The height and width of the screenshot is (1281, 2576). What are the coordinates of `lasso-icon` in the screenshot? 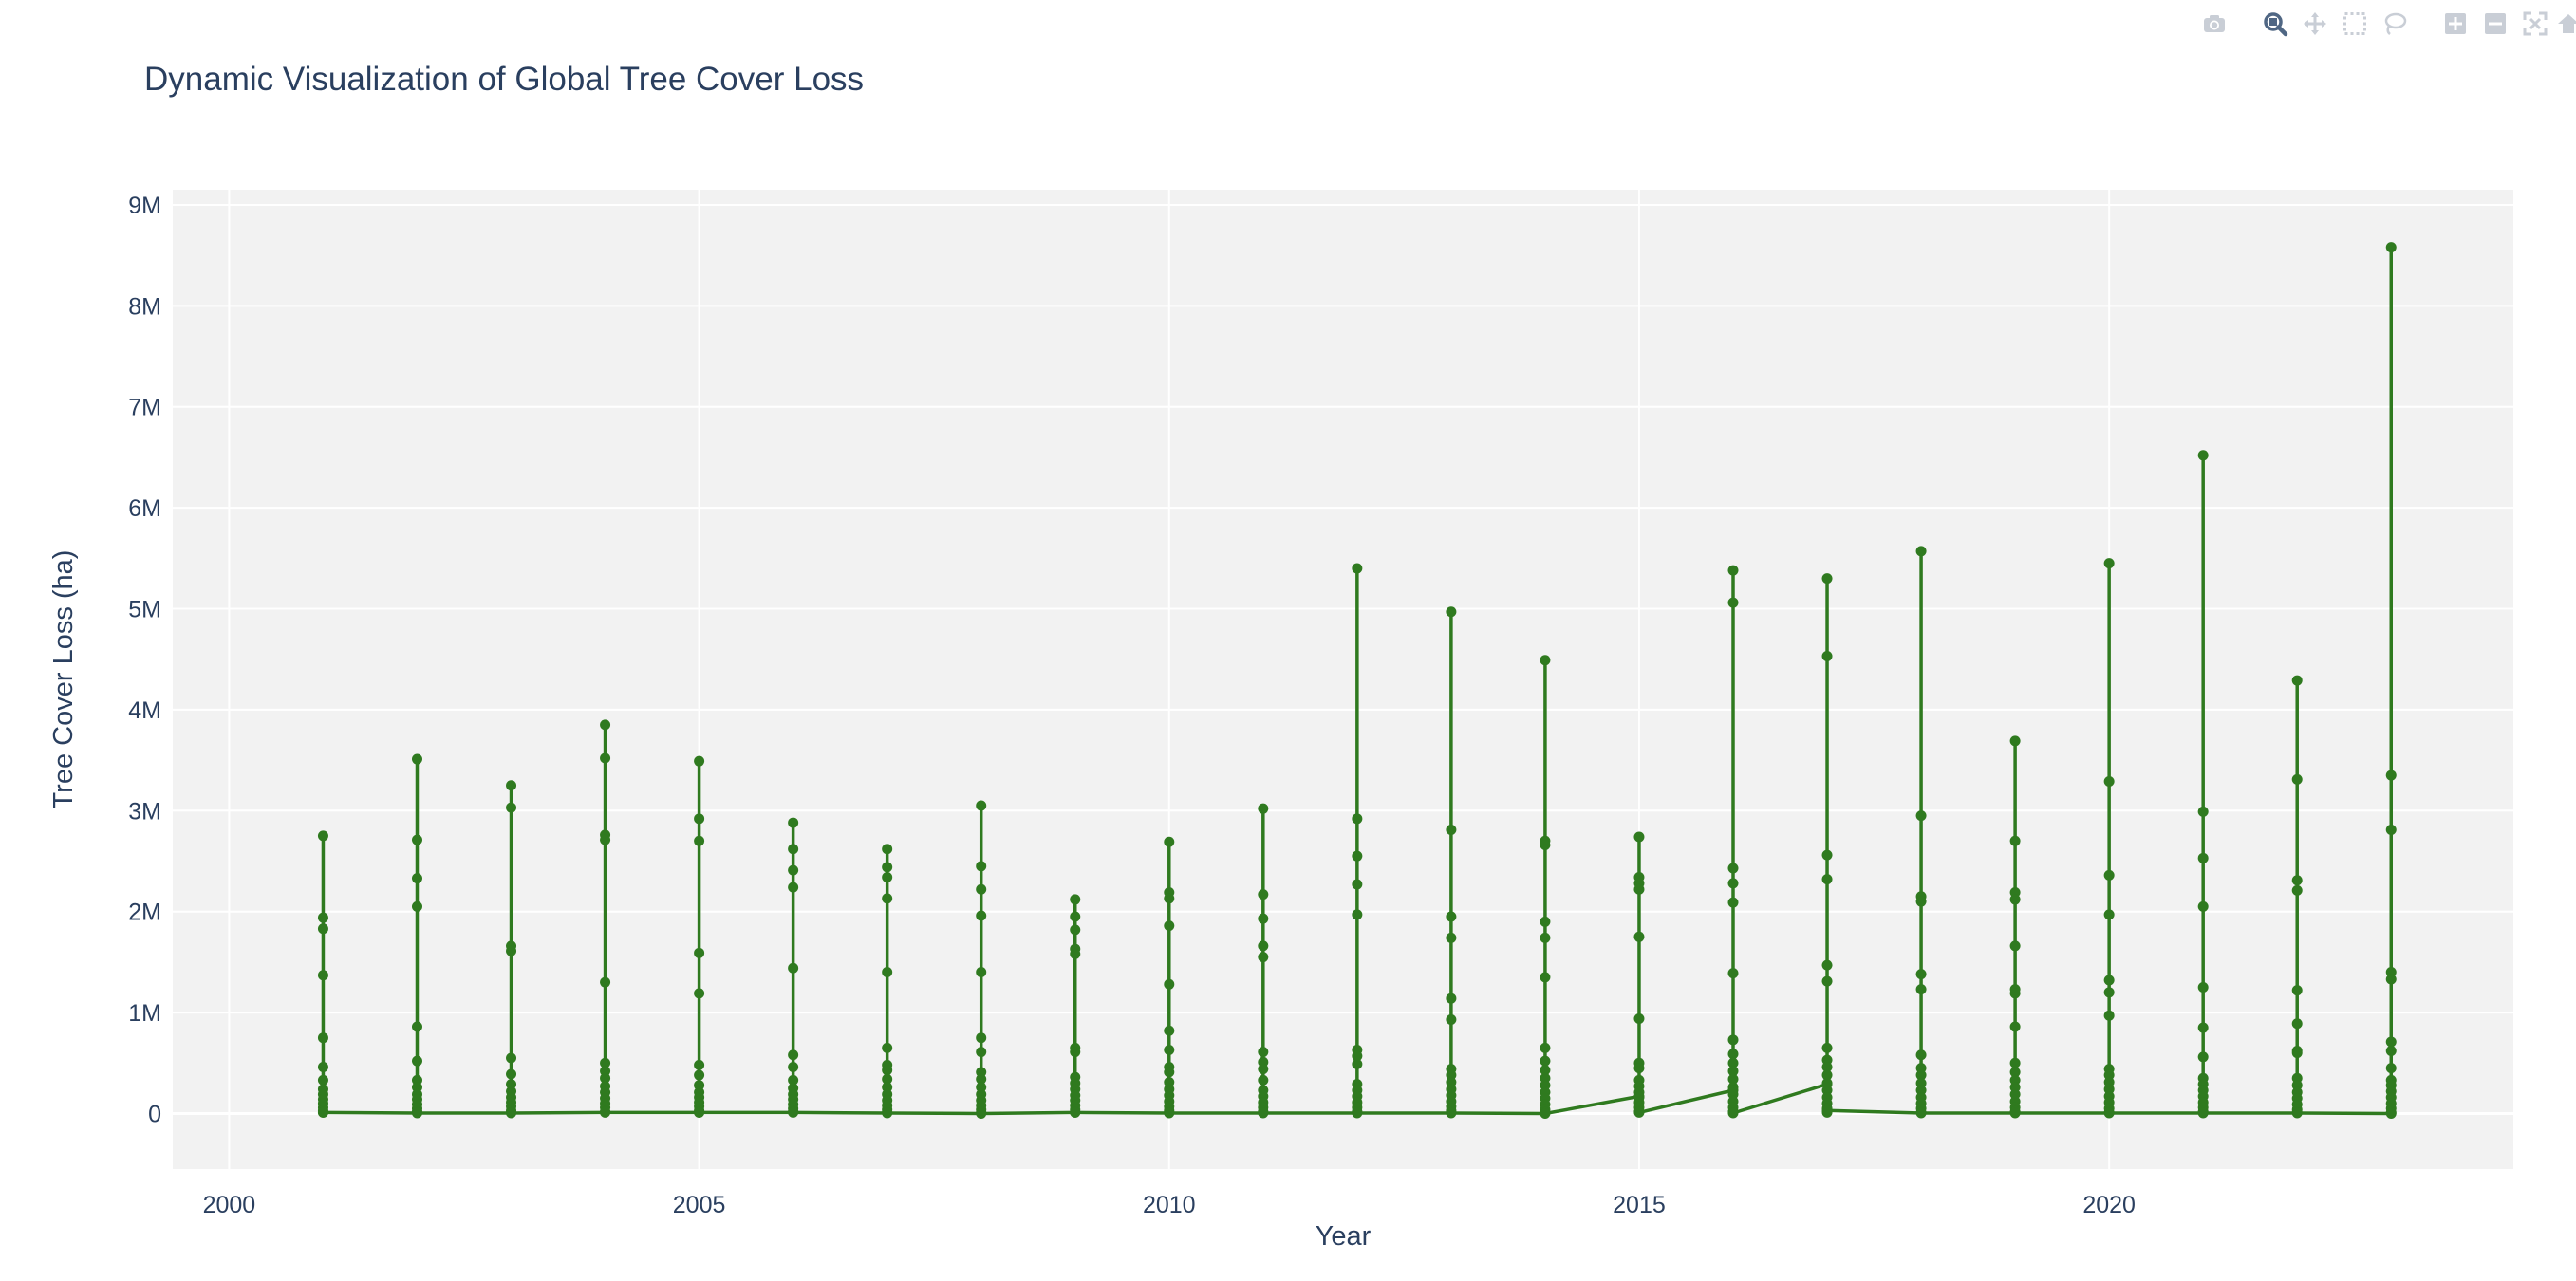 It's located at (2395, 24).